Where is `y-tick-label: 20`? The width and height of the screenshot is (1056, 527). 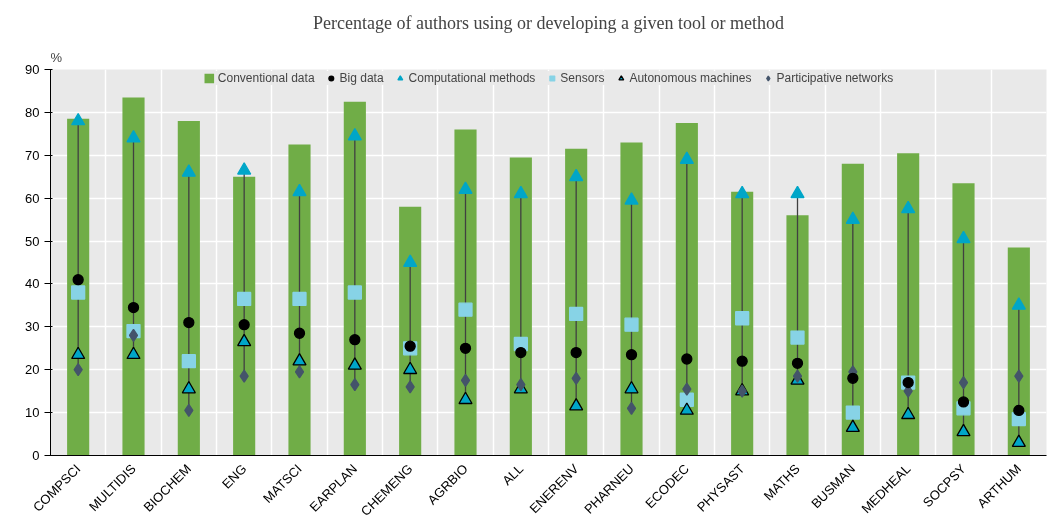
y-tick-label: 20 is located at coordinates (32, 370).